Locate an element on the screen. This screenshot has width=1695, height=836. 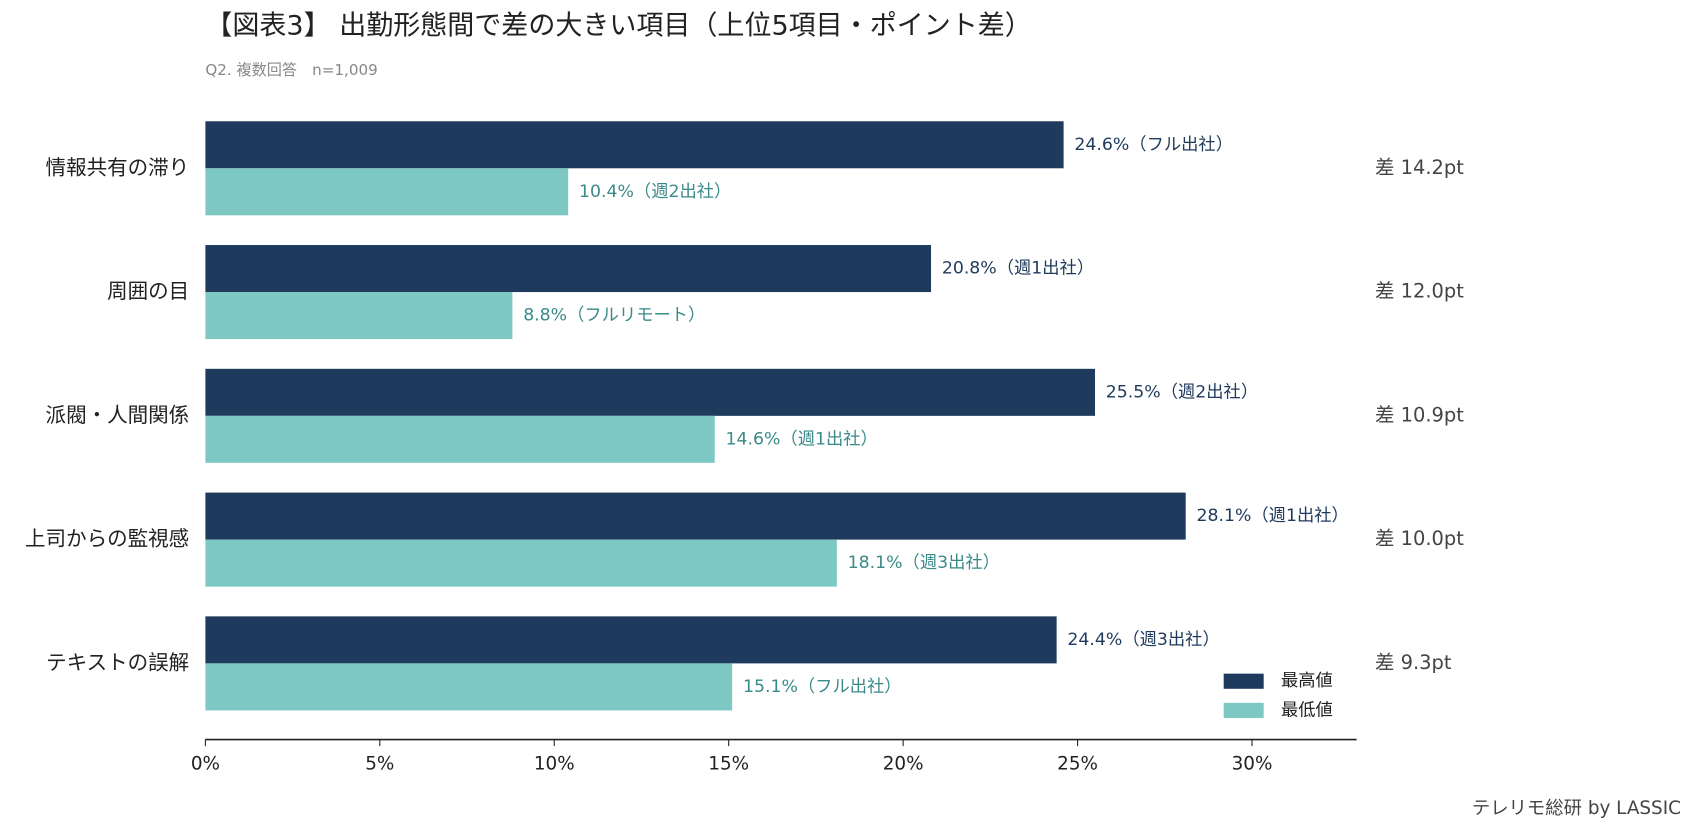
chart-subtitle: Q2. 複数回答 n=1,009 is located at coordinates (291, 70).